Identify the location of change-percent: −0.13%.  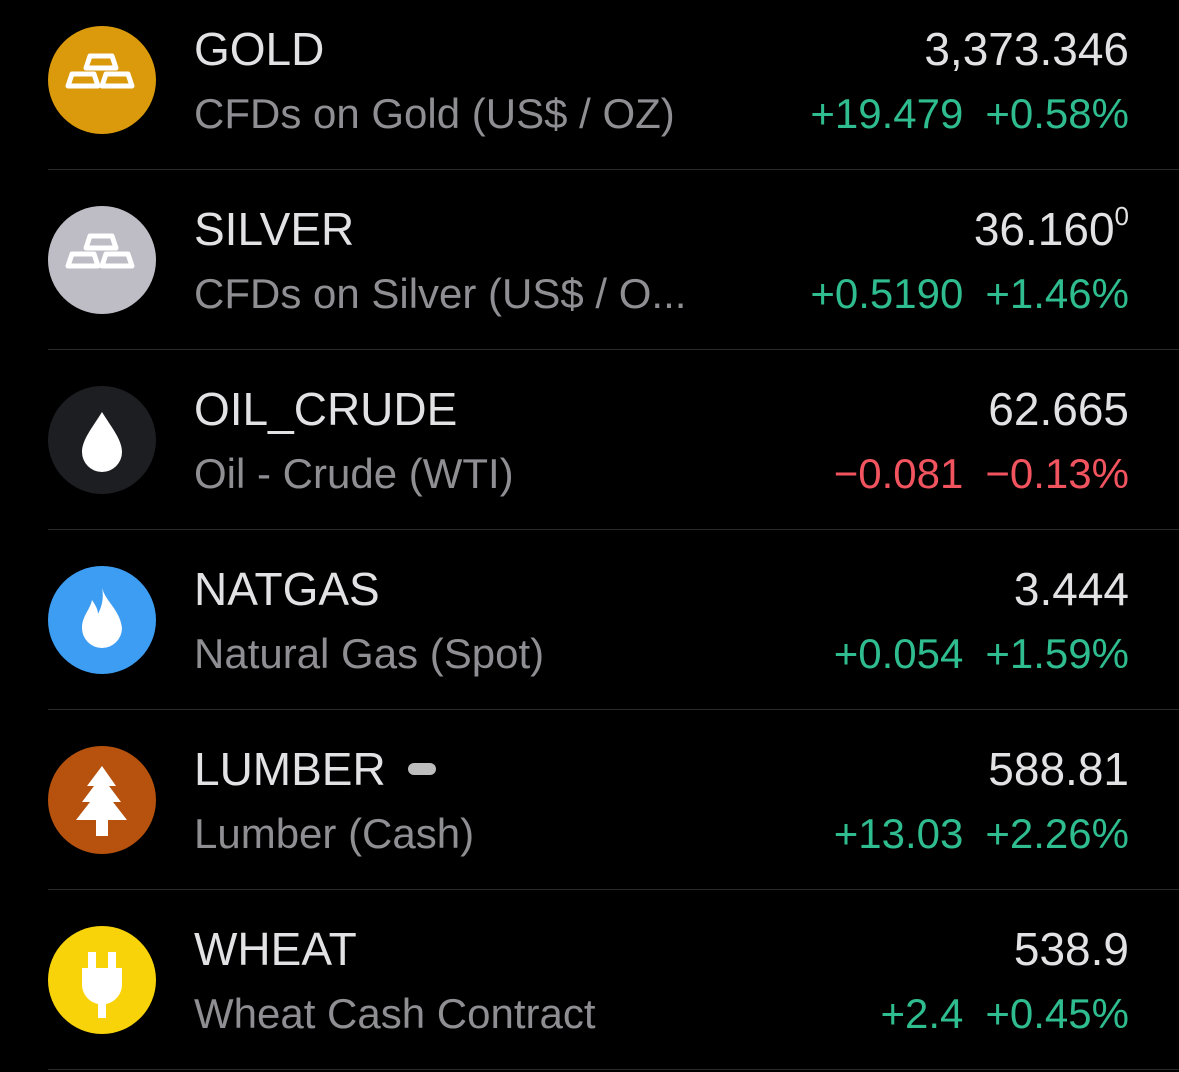
(1057, 473).